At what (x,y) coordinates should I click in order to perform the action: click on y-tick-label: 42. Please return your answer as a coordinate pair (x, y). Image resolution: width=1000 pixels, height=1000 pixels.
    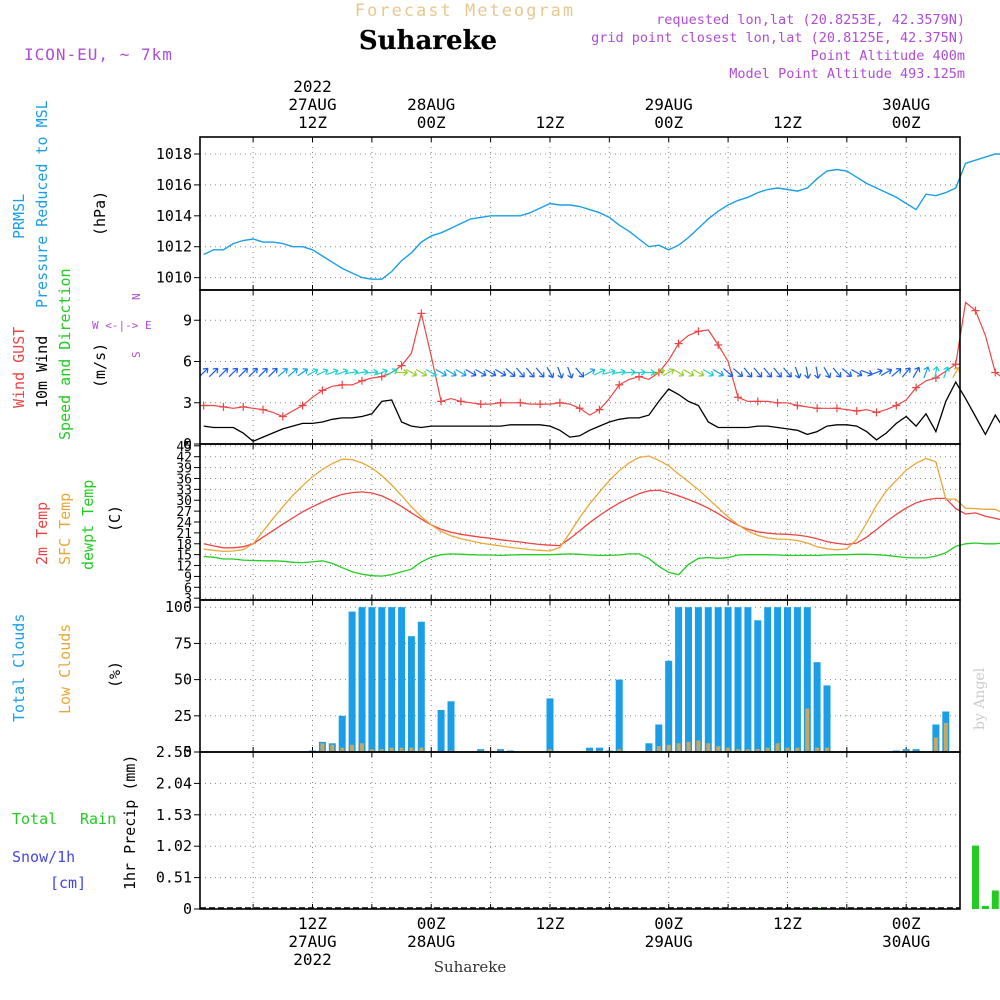
    Looking at the image, I should click on (184, 458).